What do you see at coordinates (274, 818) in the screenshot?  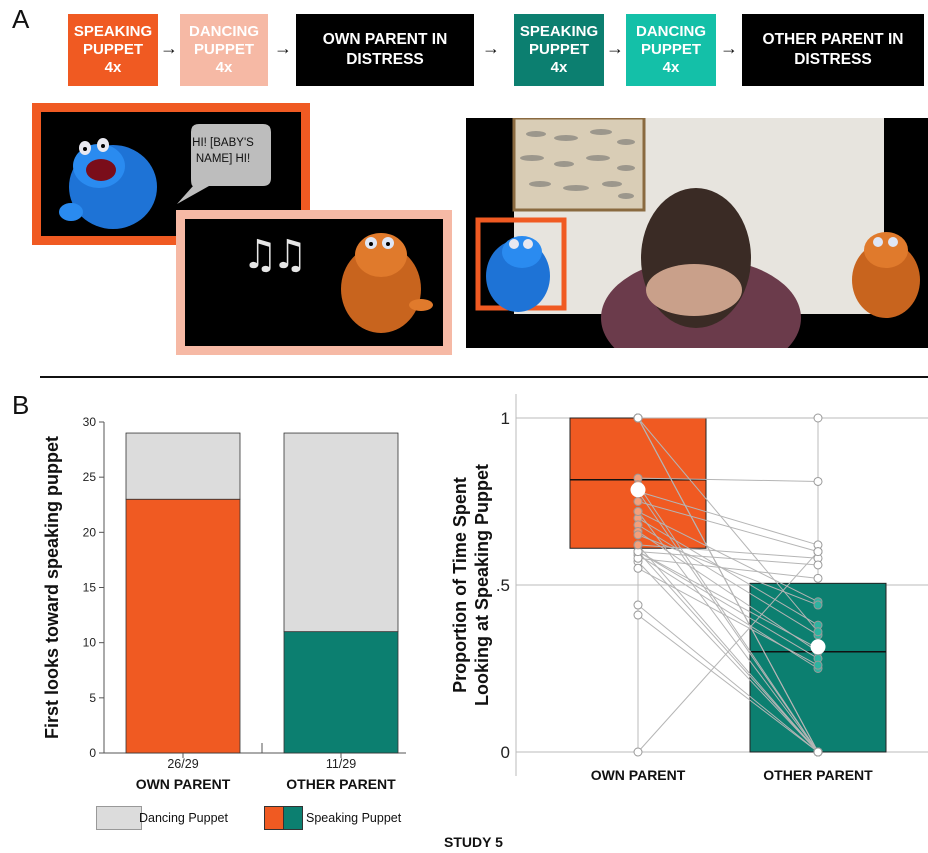 I see `legend-swatch-speaking-own` at bounding box center [274, 818].